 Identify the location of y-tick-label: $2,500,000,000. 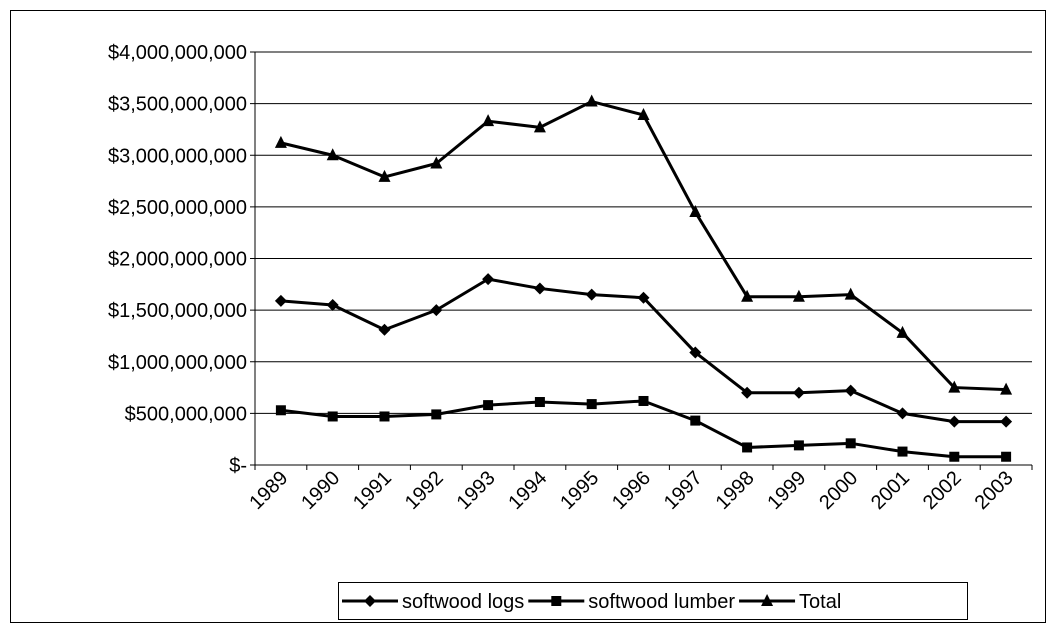
(177, 208).